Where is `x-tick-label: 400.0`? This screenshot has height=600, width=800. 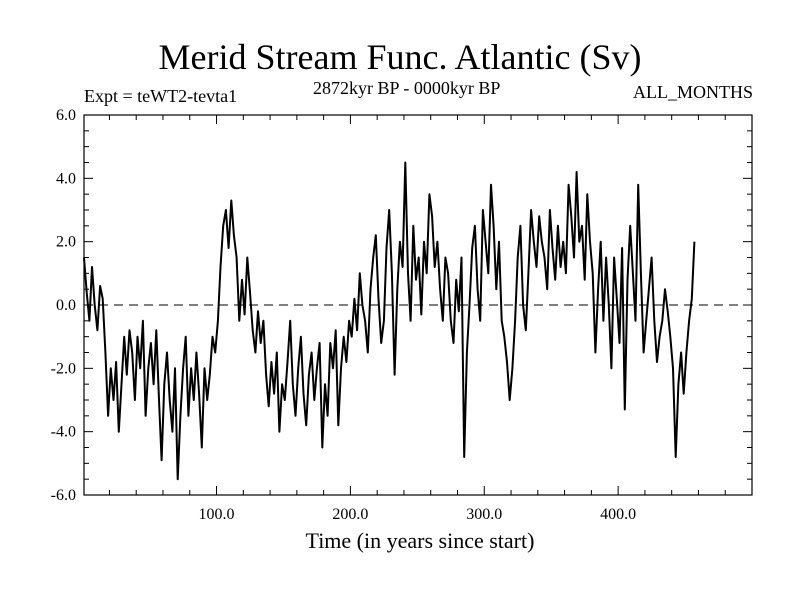
x-tick-label: 400.0 is located at coordinates (618, 514).